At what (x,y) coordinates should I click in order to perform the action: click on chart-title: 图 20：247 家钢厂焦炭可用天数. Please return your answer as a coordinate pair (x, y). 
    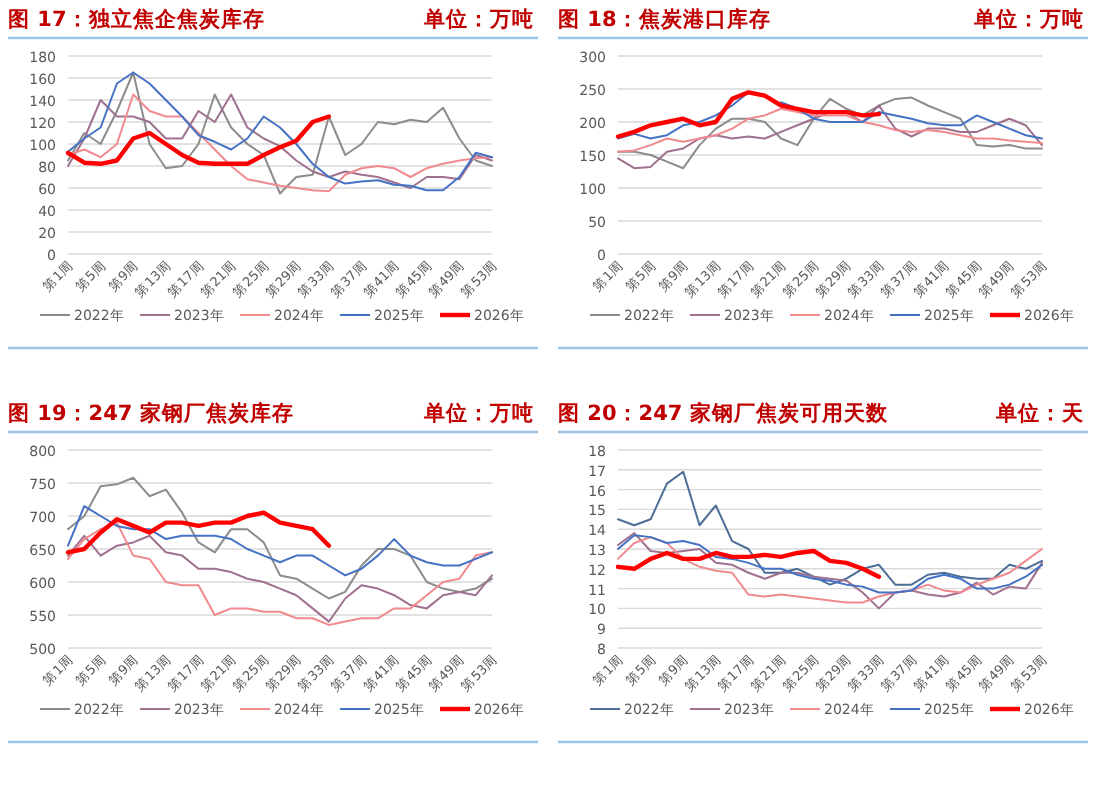
    Looking at the image, I should click on (724, 413).